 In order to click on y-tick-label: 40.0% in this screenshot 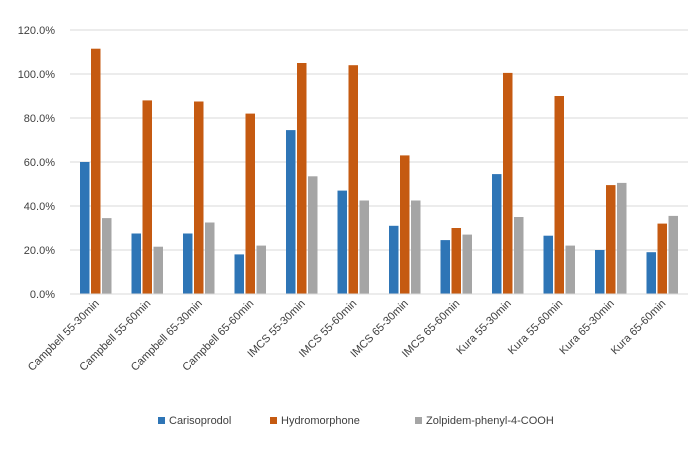, I will do `click(39, 207)`.